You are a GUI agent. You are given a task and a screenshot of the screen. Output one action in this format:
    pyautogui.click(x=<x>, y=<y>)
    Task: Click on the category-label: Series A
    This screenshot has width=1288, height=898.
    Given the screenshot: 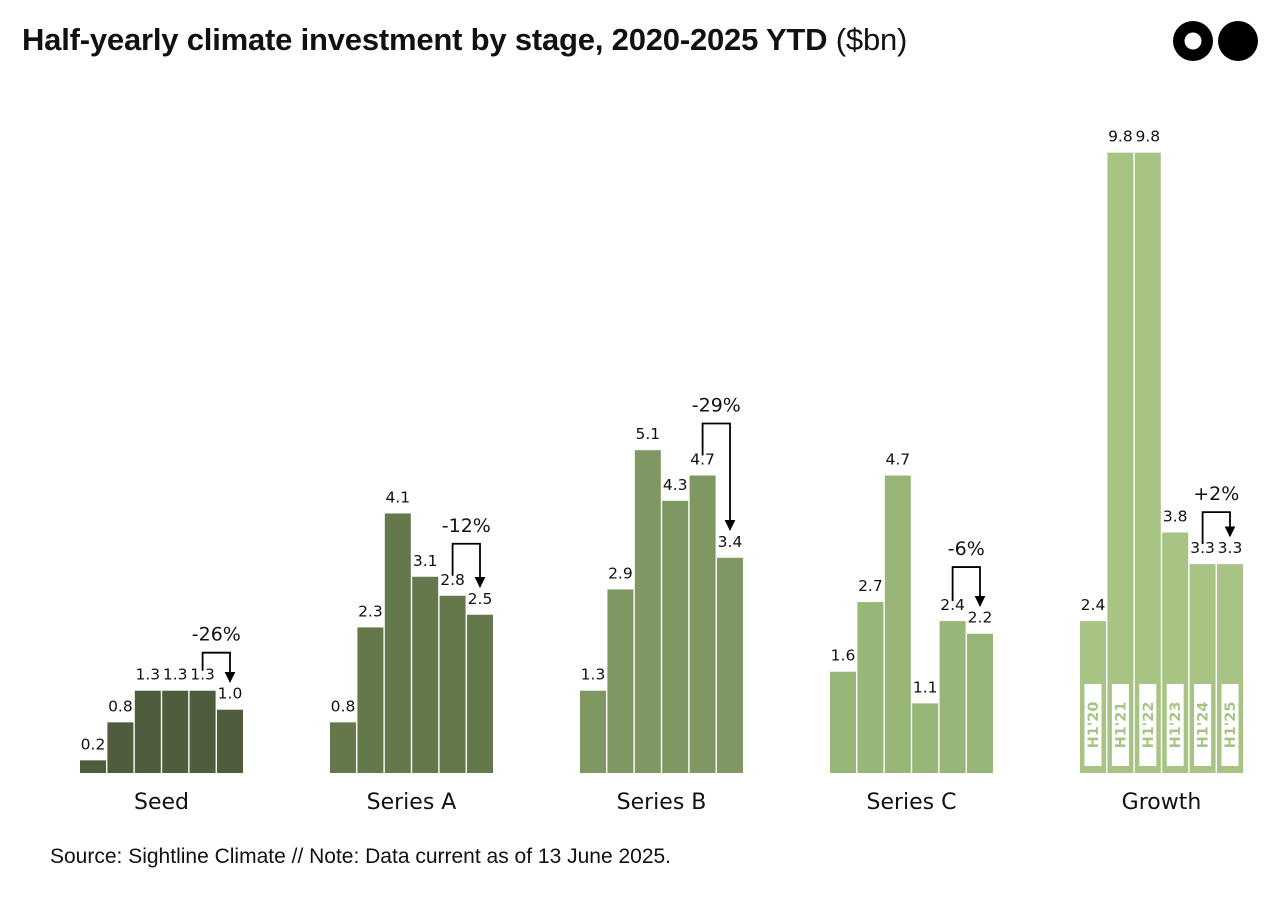 What is the action you would take?
    pyautogui.click(x=412, y=802)
    